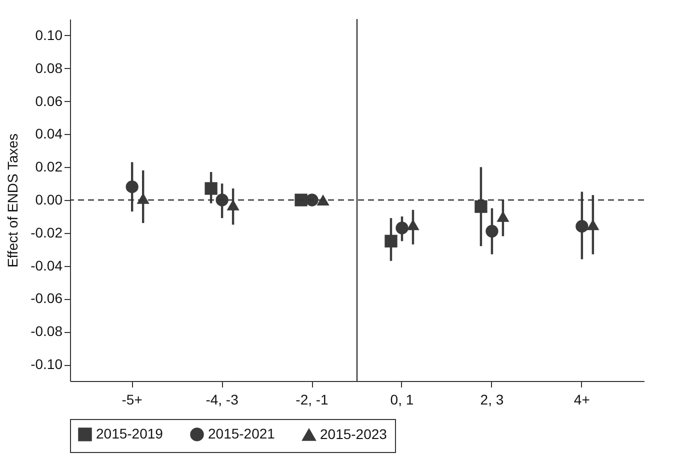 This screenshot has width=698, height=465. What do you see at coordinates (49, 200) in the screenshot?
I see `y-tick-label: 0.00` at bounding box center [49, 200].